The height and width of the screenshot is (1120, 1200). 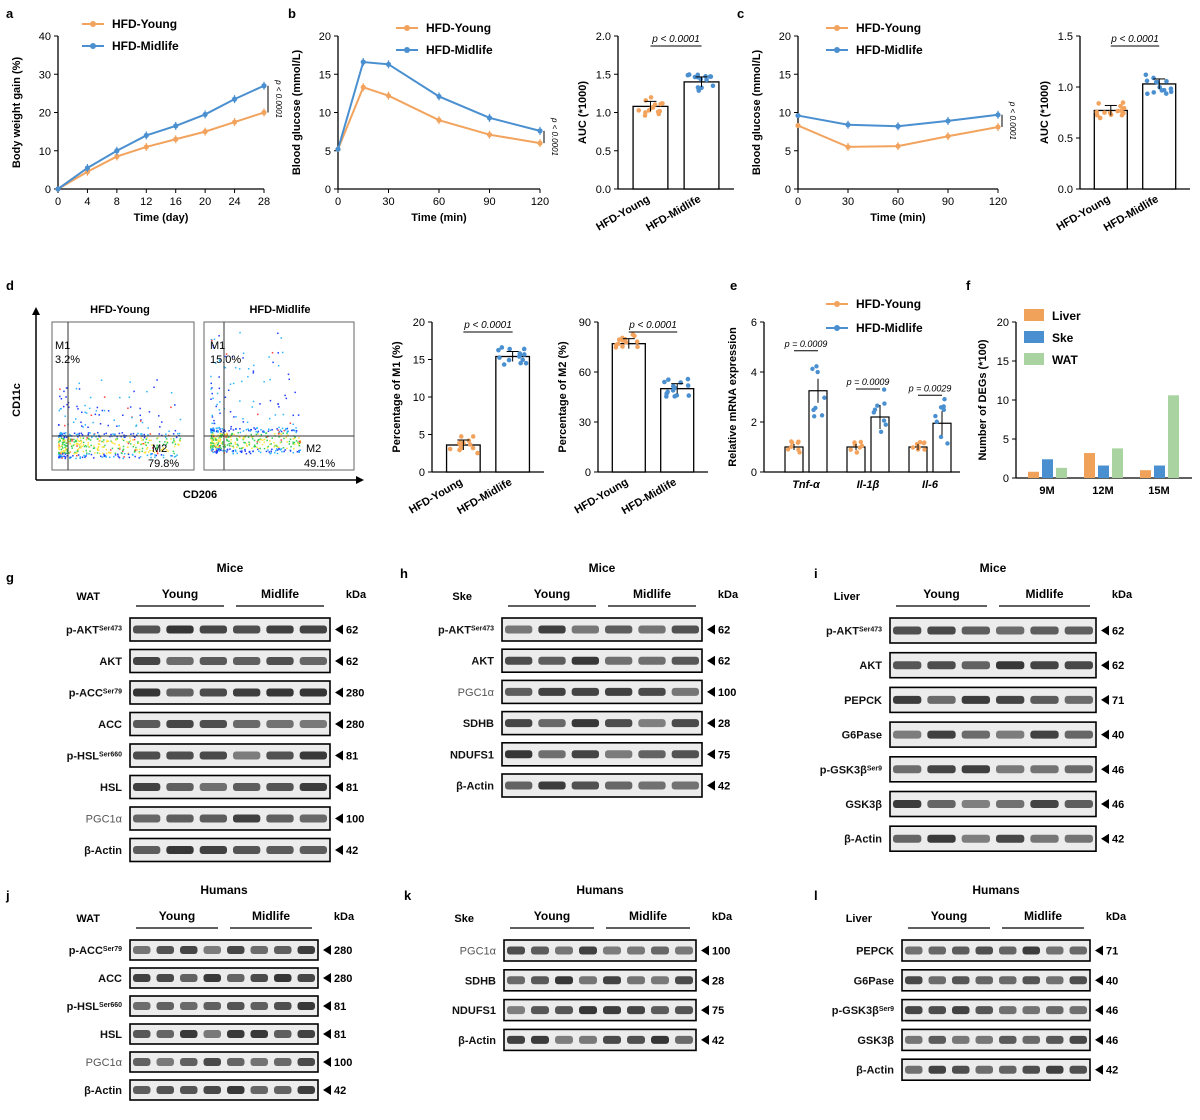 What do you see at coordinates (120, 310) in the screenshot?
I see `flow-title-young: HFD-Young` at bounding box center [120, 310].